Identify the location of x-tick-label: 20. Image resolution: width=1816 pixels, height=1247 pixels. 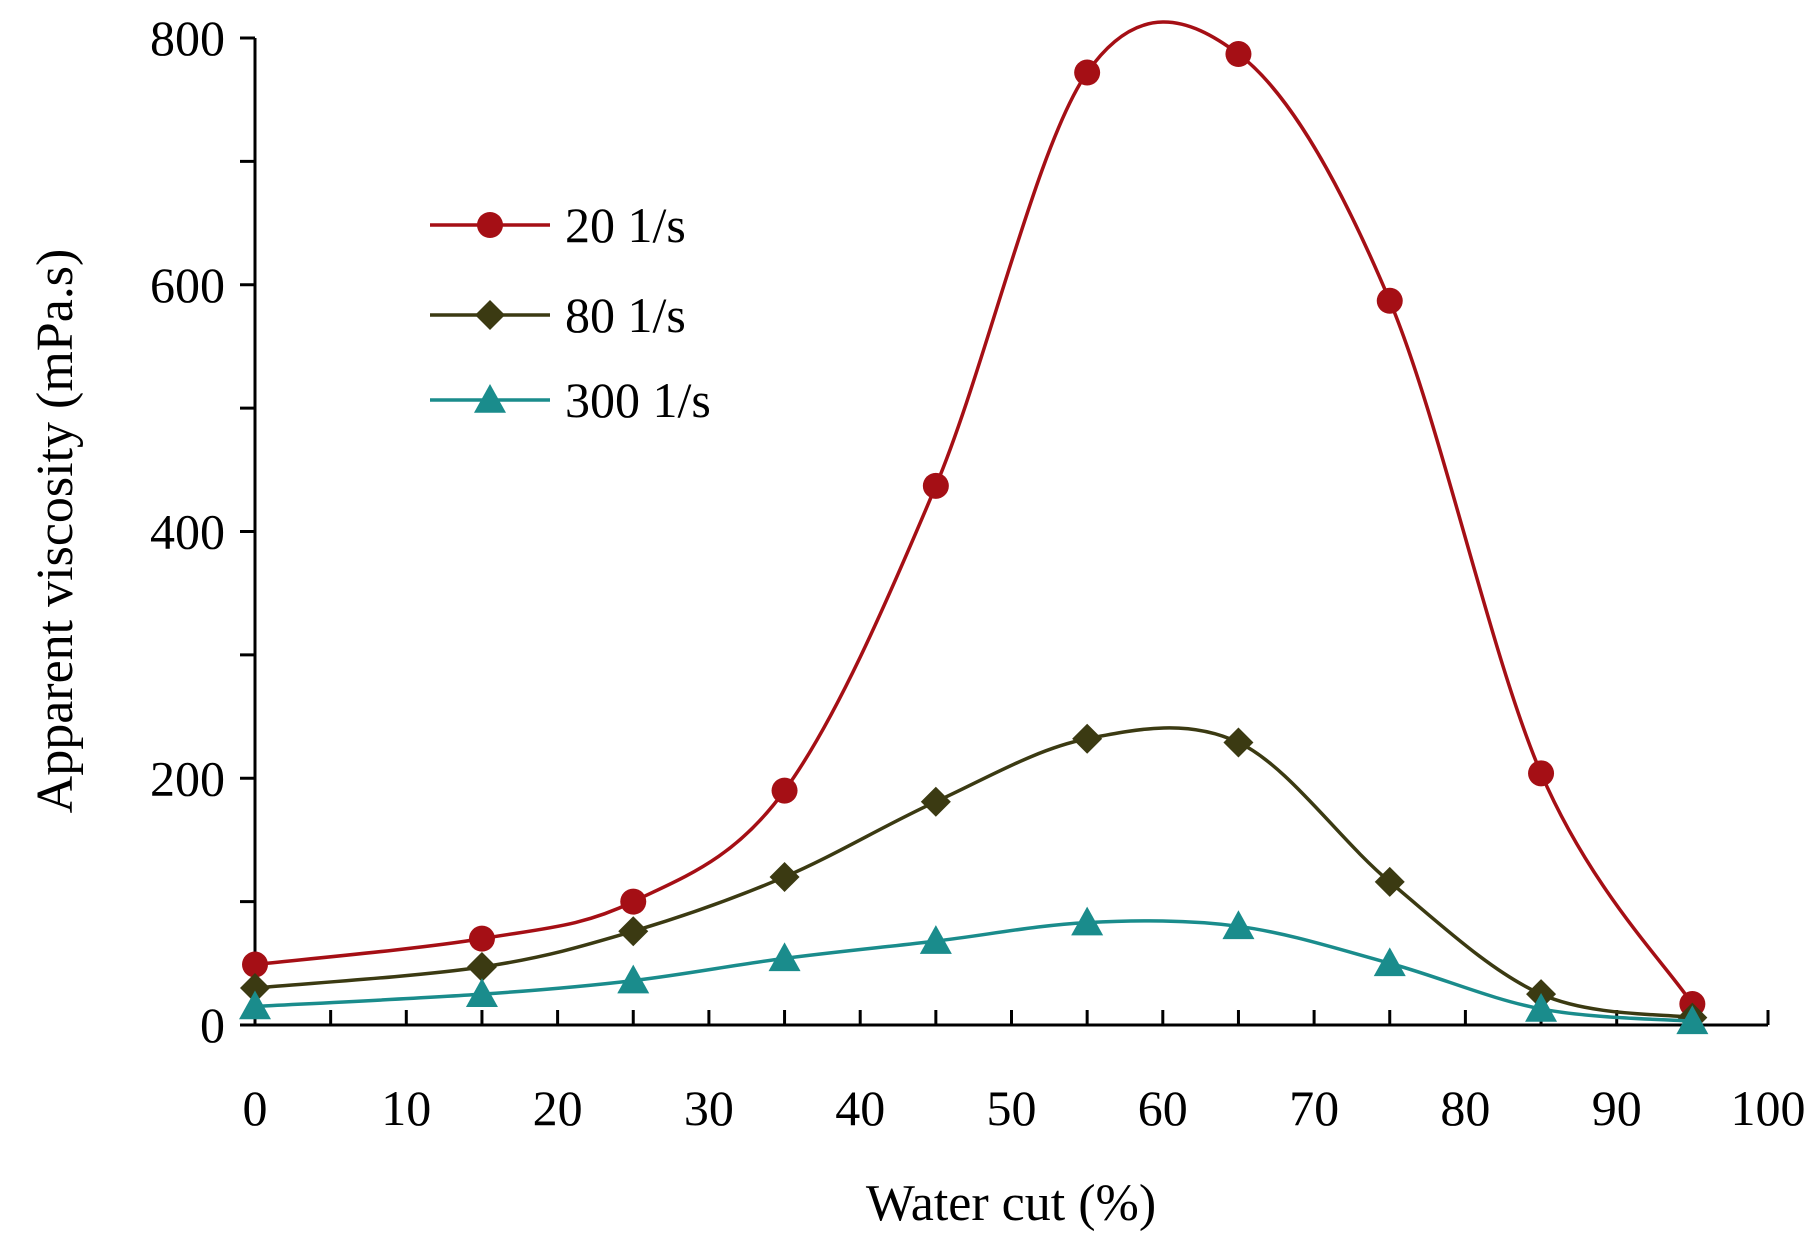
(558, 1108).